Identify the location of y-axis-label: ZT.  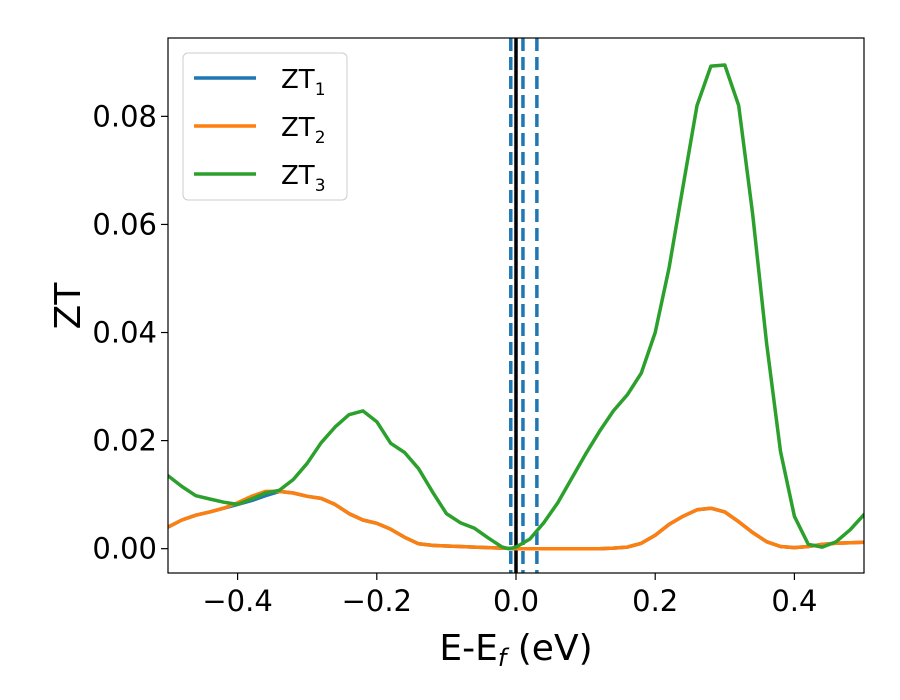
(68, 306).